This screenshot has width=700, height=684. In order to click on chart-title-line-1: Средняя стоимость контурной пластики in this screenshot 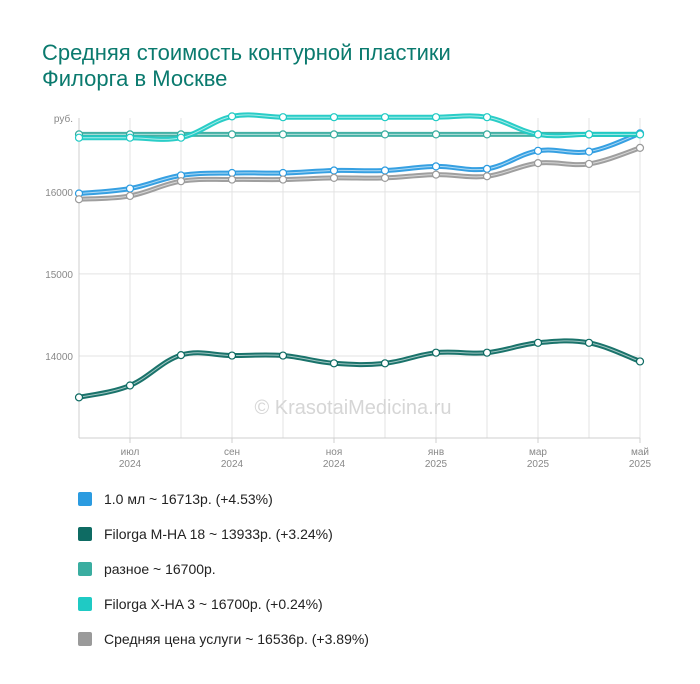, I will do `click(246, 52)`.